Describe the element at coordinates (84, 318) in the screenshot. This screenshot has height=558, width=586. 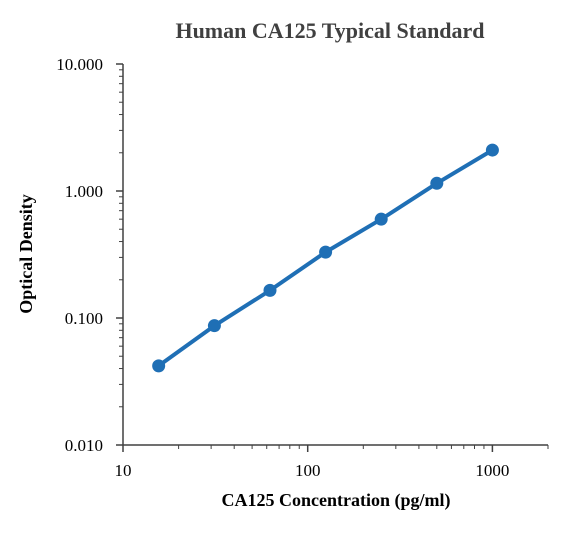
I see `y-tick-label: 0.100` at that location.